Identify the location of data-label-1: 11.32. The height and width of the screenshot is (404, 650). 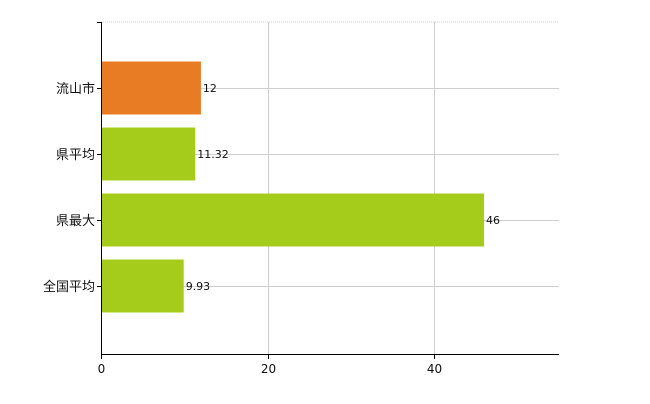
(213, 154).